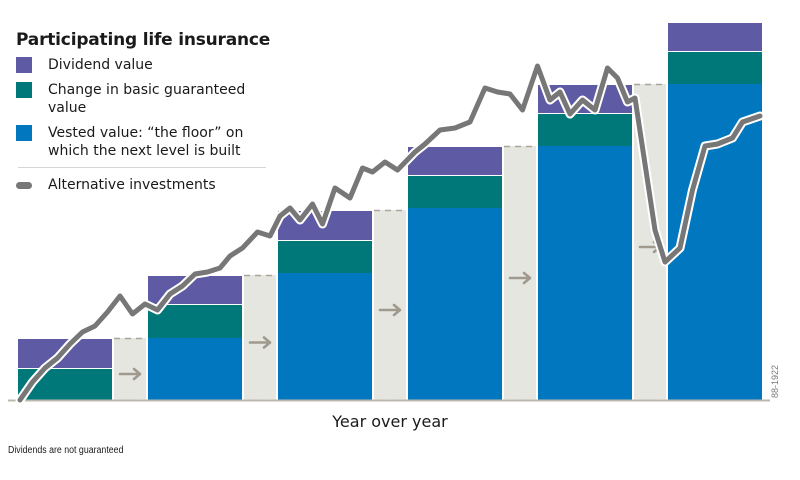 The width and height of the screenshot is (800, 480). Describe the element at coordinates (143, 40) in the screenshot. I see `legend-title: Participating life insurance` at that location.